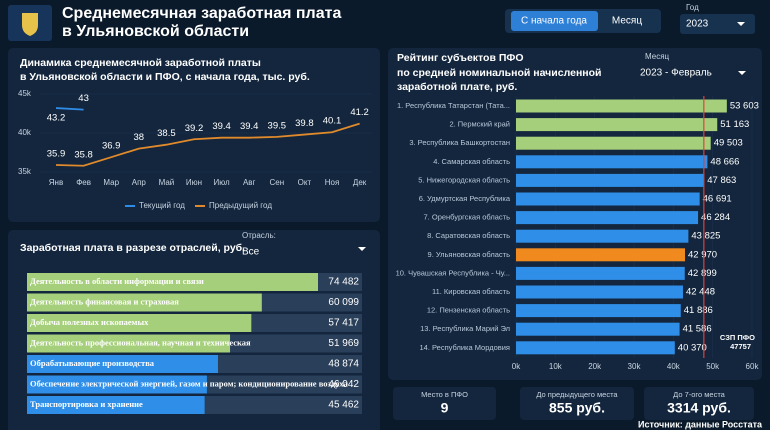  I want to click on legend-label: Предыдущий год, so click(240, 205).